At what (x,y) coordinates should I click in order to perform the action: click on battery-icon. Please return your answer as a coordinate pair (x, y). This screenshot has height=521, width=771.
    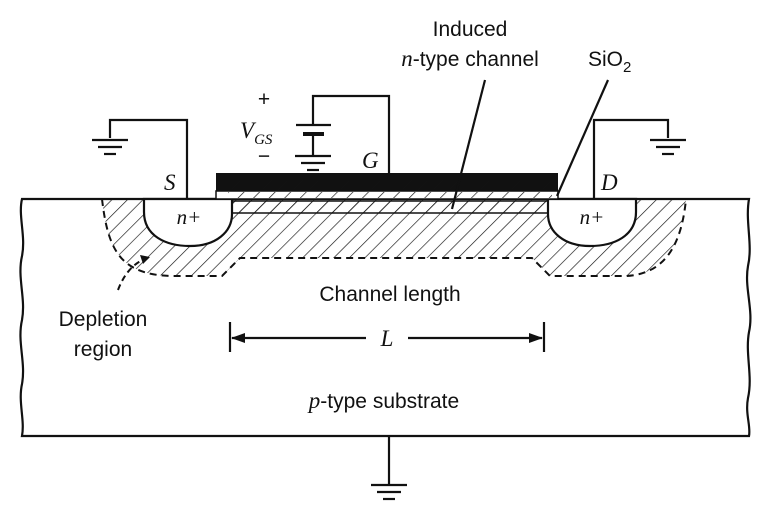
    Looking at the image, I should click on (313, 129).